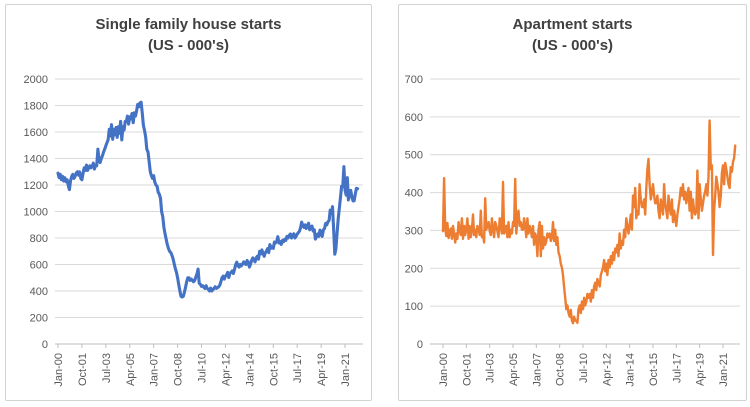  Describe the element at coordinates (36, 107) in the screenshot. I see `svg-text: 1800` at that location.